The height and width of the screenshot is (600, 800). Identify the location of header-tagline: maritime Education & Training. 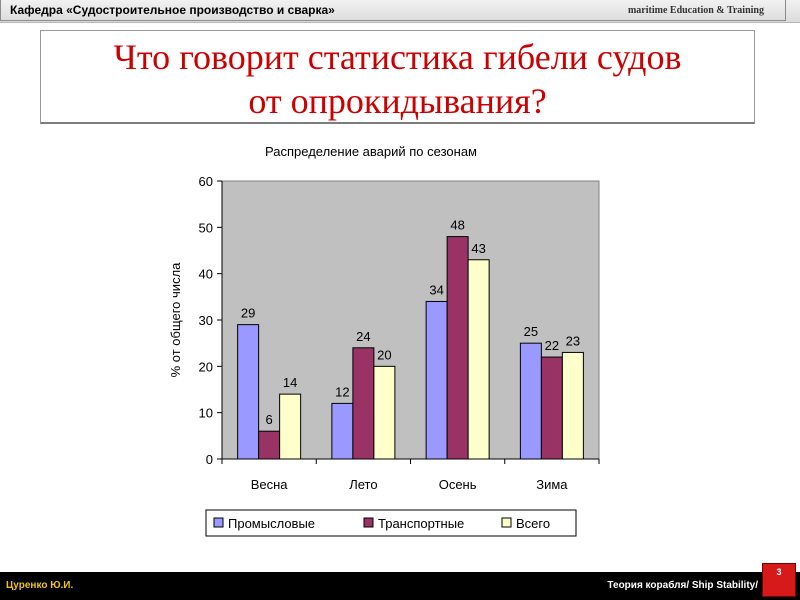
(695, 10).